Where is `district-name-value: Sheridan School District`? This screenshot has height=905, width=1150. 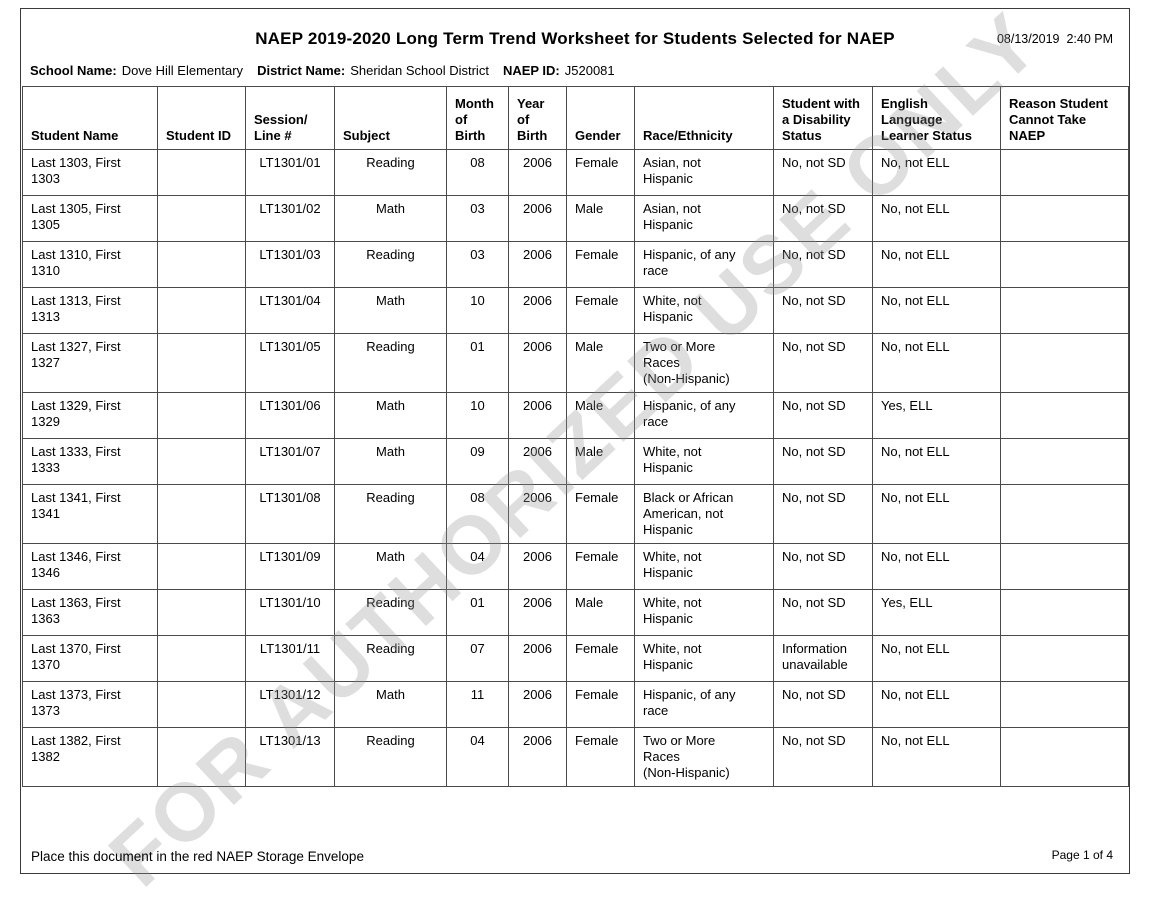 district-name-value: Sheridan School District is located at coordinates (419, 70).